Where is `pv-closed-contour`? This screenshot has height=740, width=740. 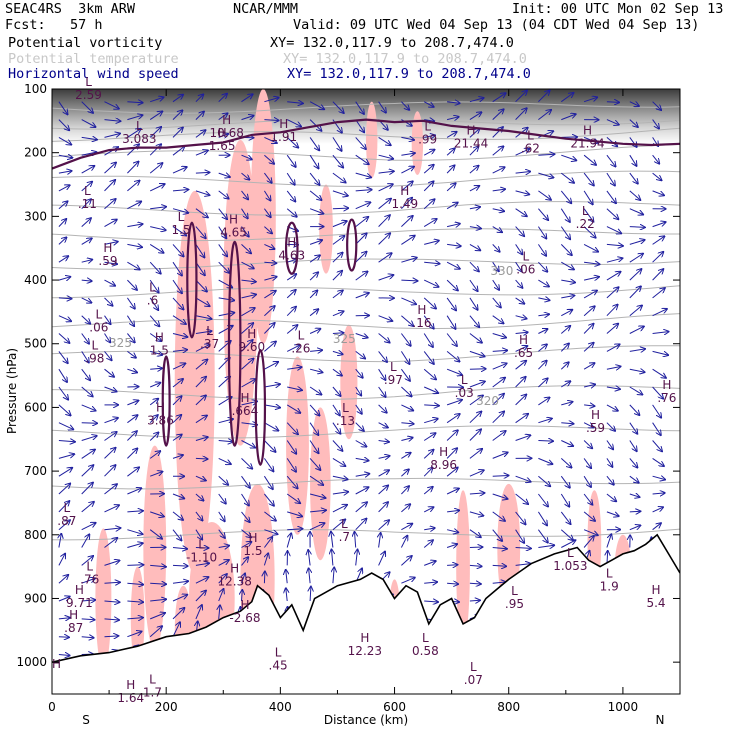
pv-closed-contour is located at coordinates (291, 248).